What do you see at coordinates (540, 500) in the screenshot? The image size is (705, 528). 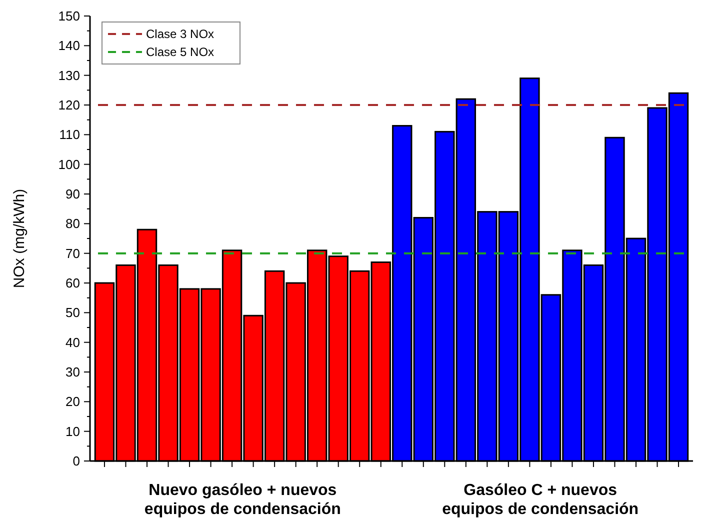 I see `text: Gasóleo C + nuevos equipos de condensación` at bounding box center [540, 500].